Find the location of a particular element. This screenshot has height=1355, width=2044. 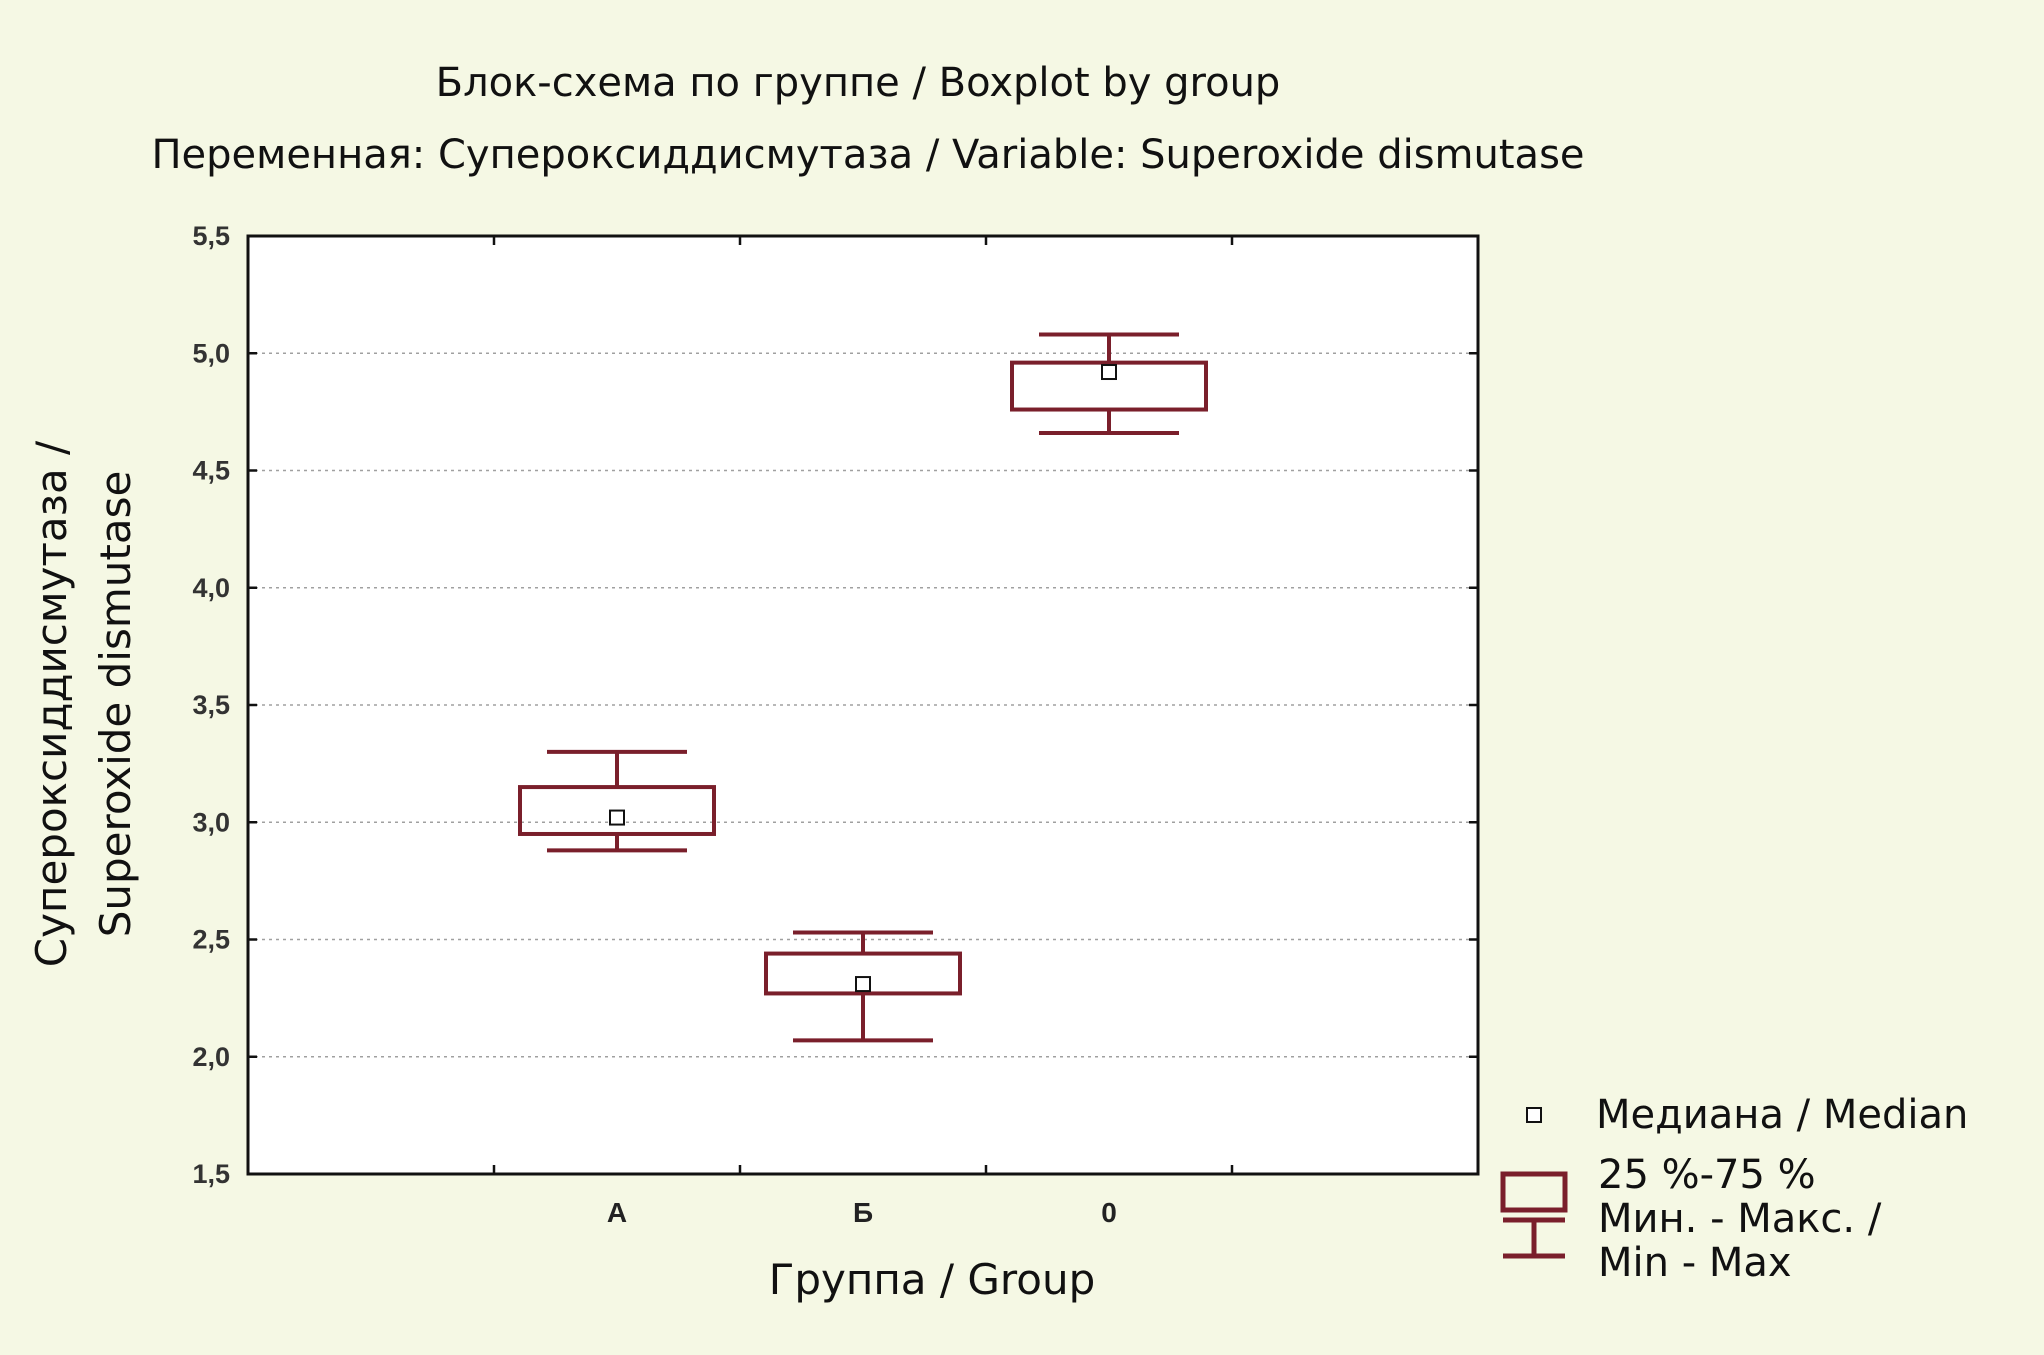

y-tick-label: 3,0 is located at coordinates (211, 822).